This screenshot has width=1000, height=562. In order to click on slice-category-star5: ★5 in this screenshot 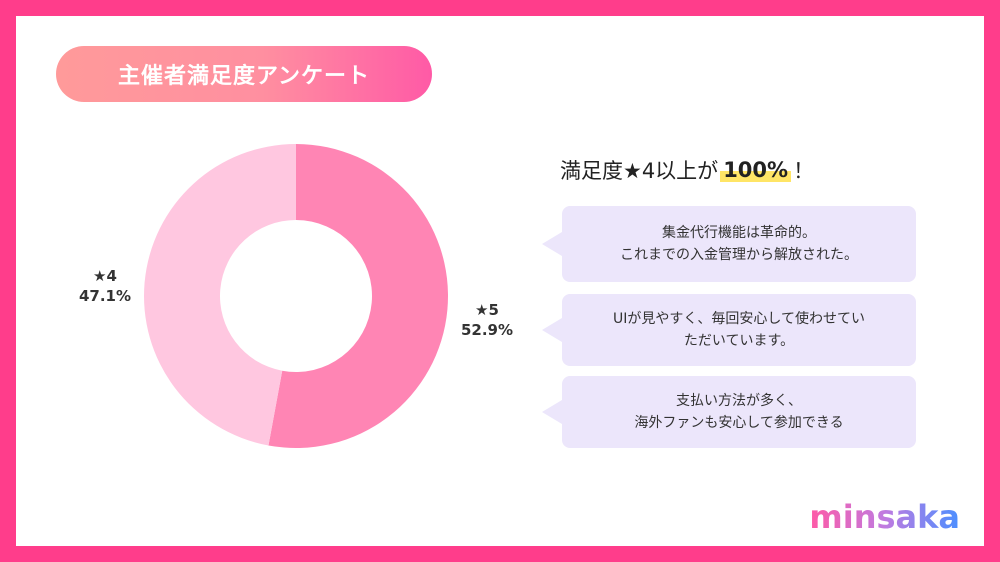, I will do `click(487, 310)`.